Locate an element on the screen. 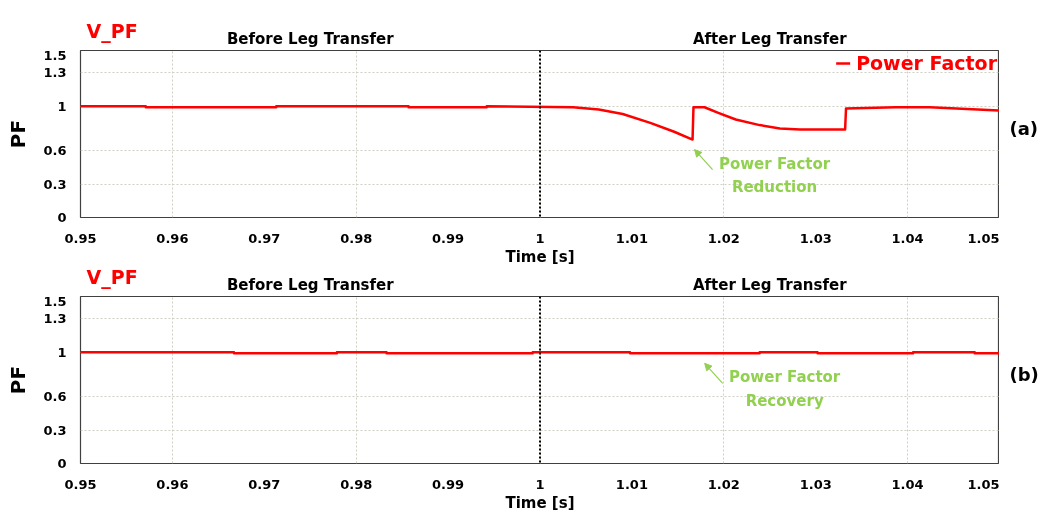 The image size is (1055, 526). annotation: Power Factor Recovery is located at coordinates (785, 389).